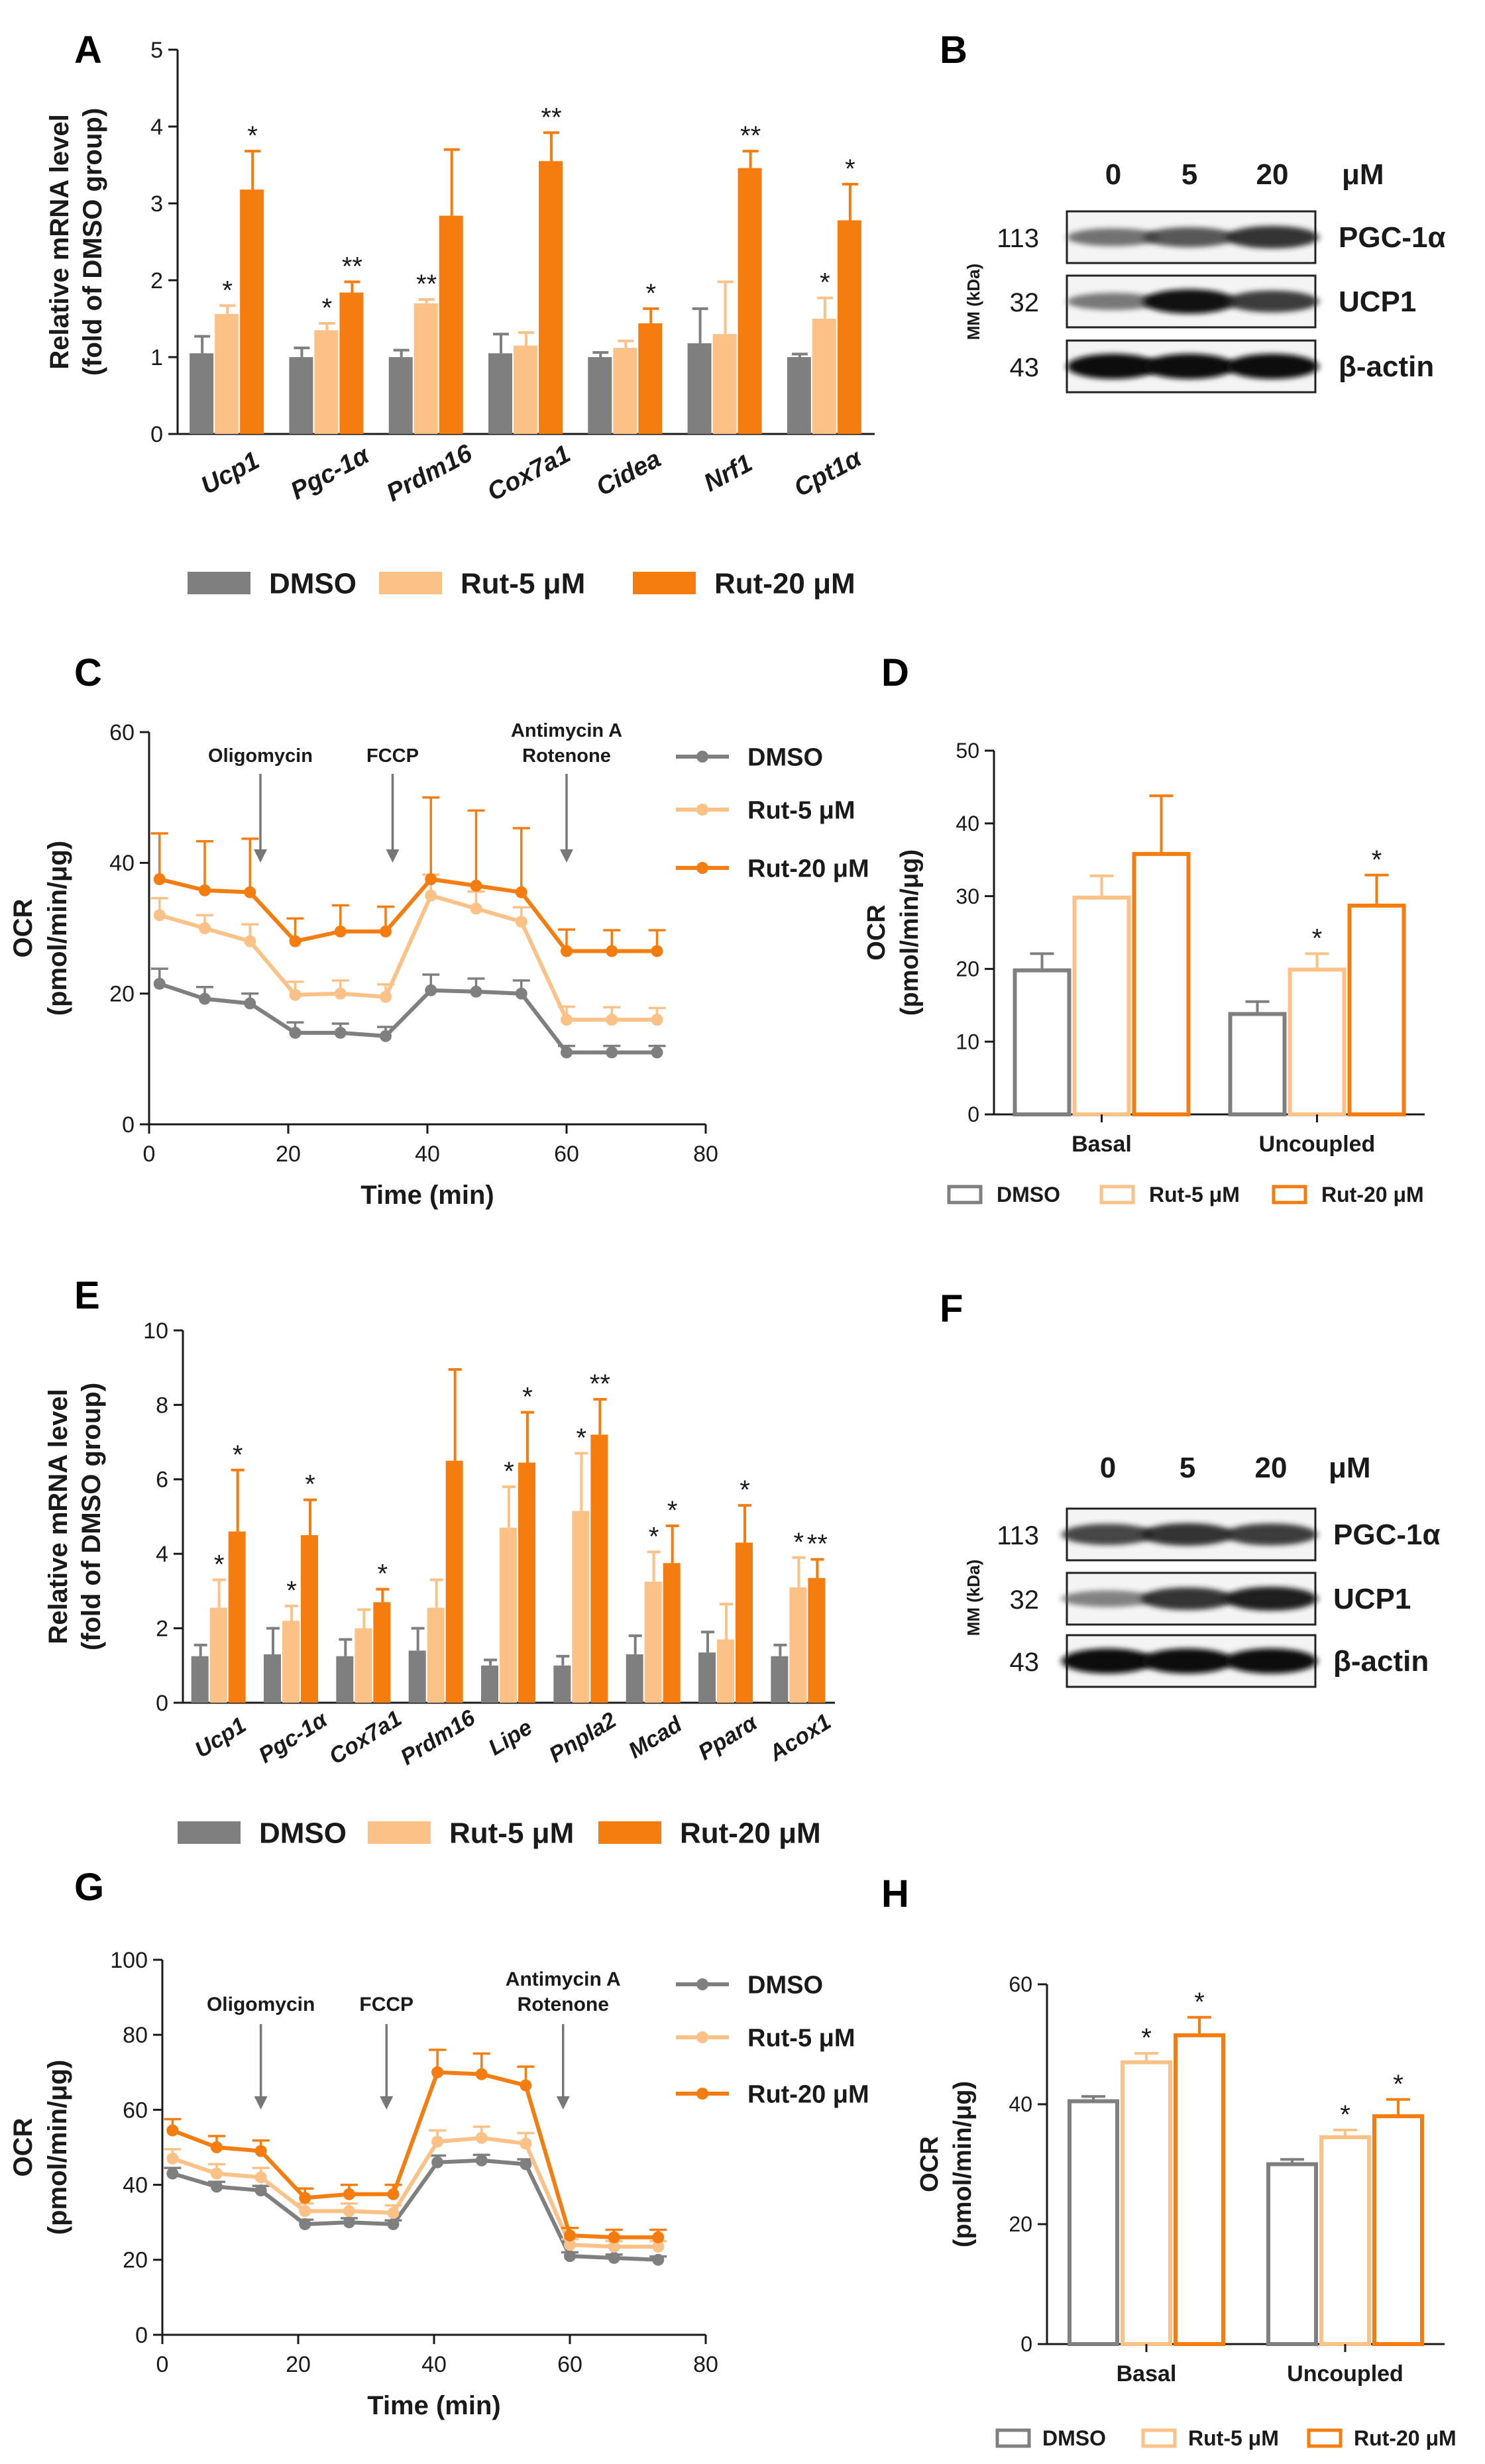 This screenshot has width=1485, height=2464. What do you see at coordinates (156, 357) in the screenshot?
I see `y-tick-label: 1` at bounding box center [156, 357].